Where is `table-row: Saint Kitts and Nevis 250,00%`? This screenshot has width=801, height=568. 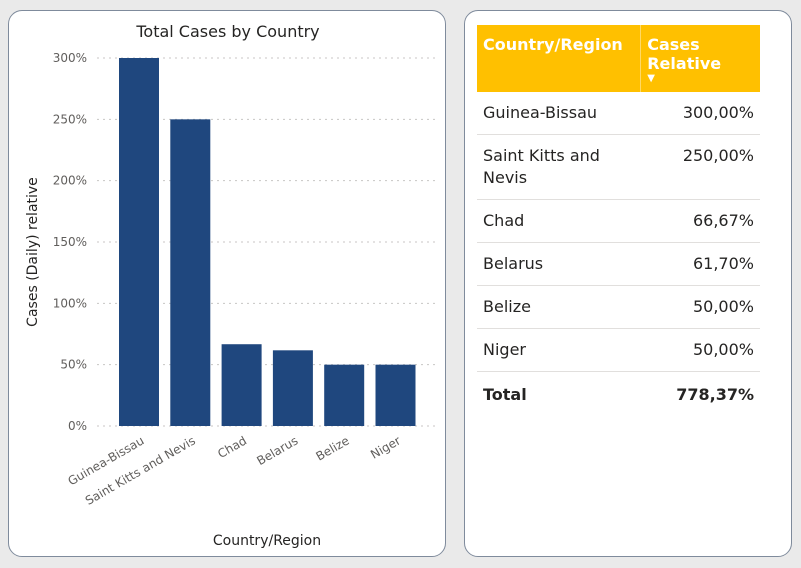 table-row: Saint Kitts and Nevis 250,00% is located at coordinates (618, 167).